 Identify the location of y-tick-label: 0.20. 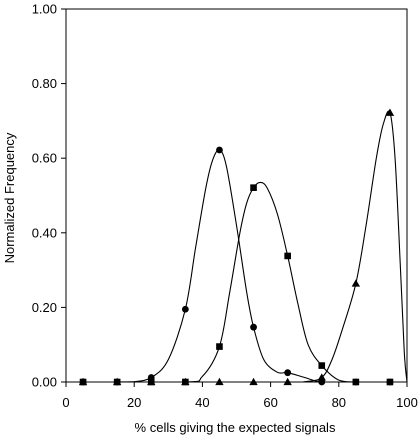
(44, 307).